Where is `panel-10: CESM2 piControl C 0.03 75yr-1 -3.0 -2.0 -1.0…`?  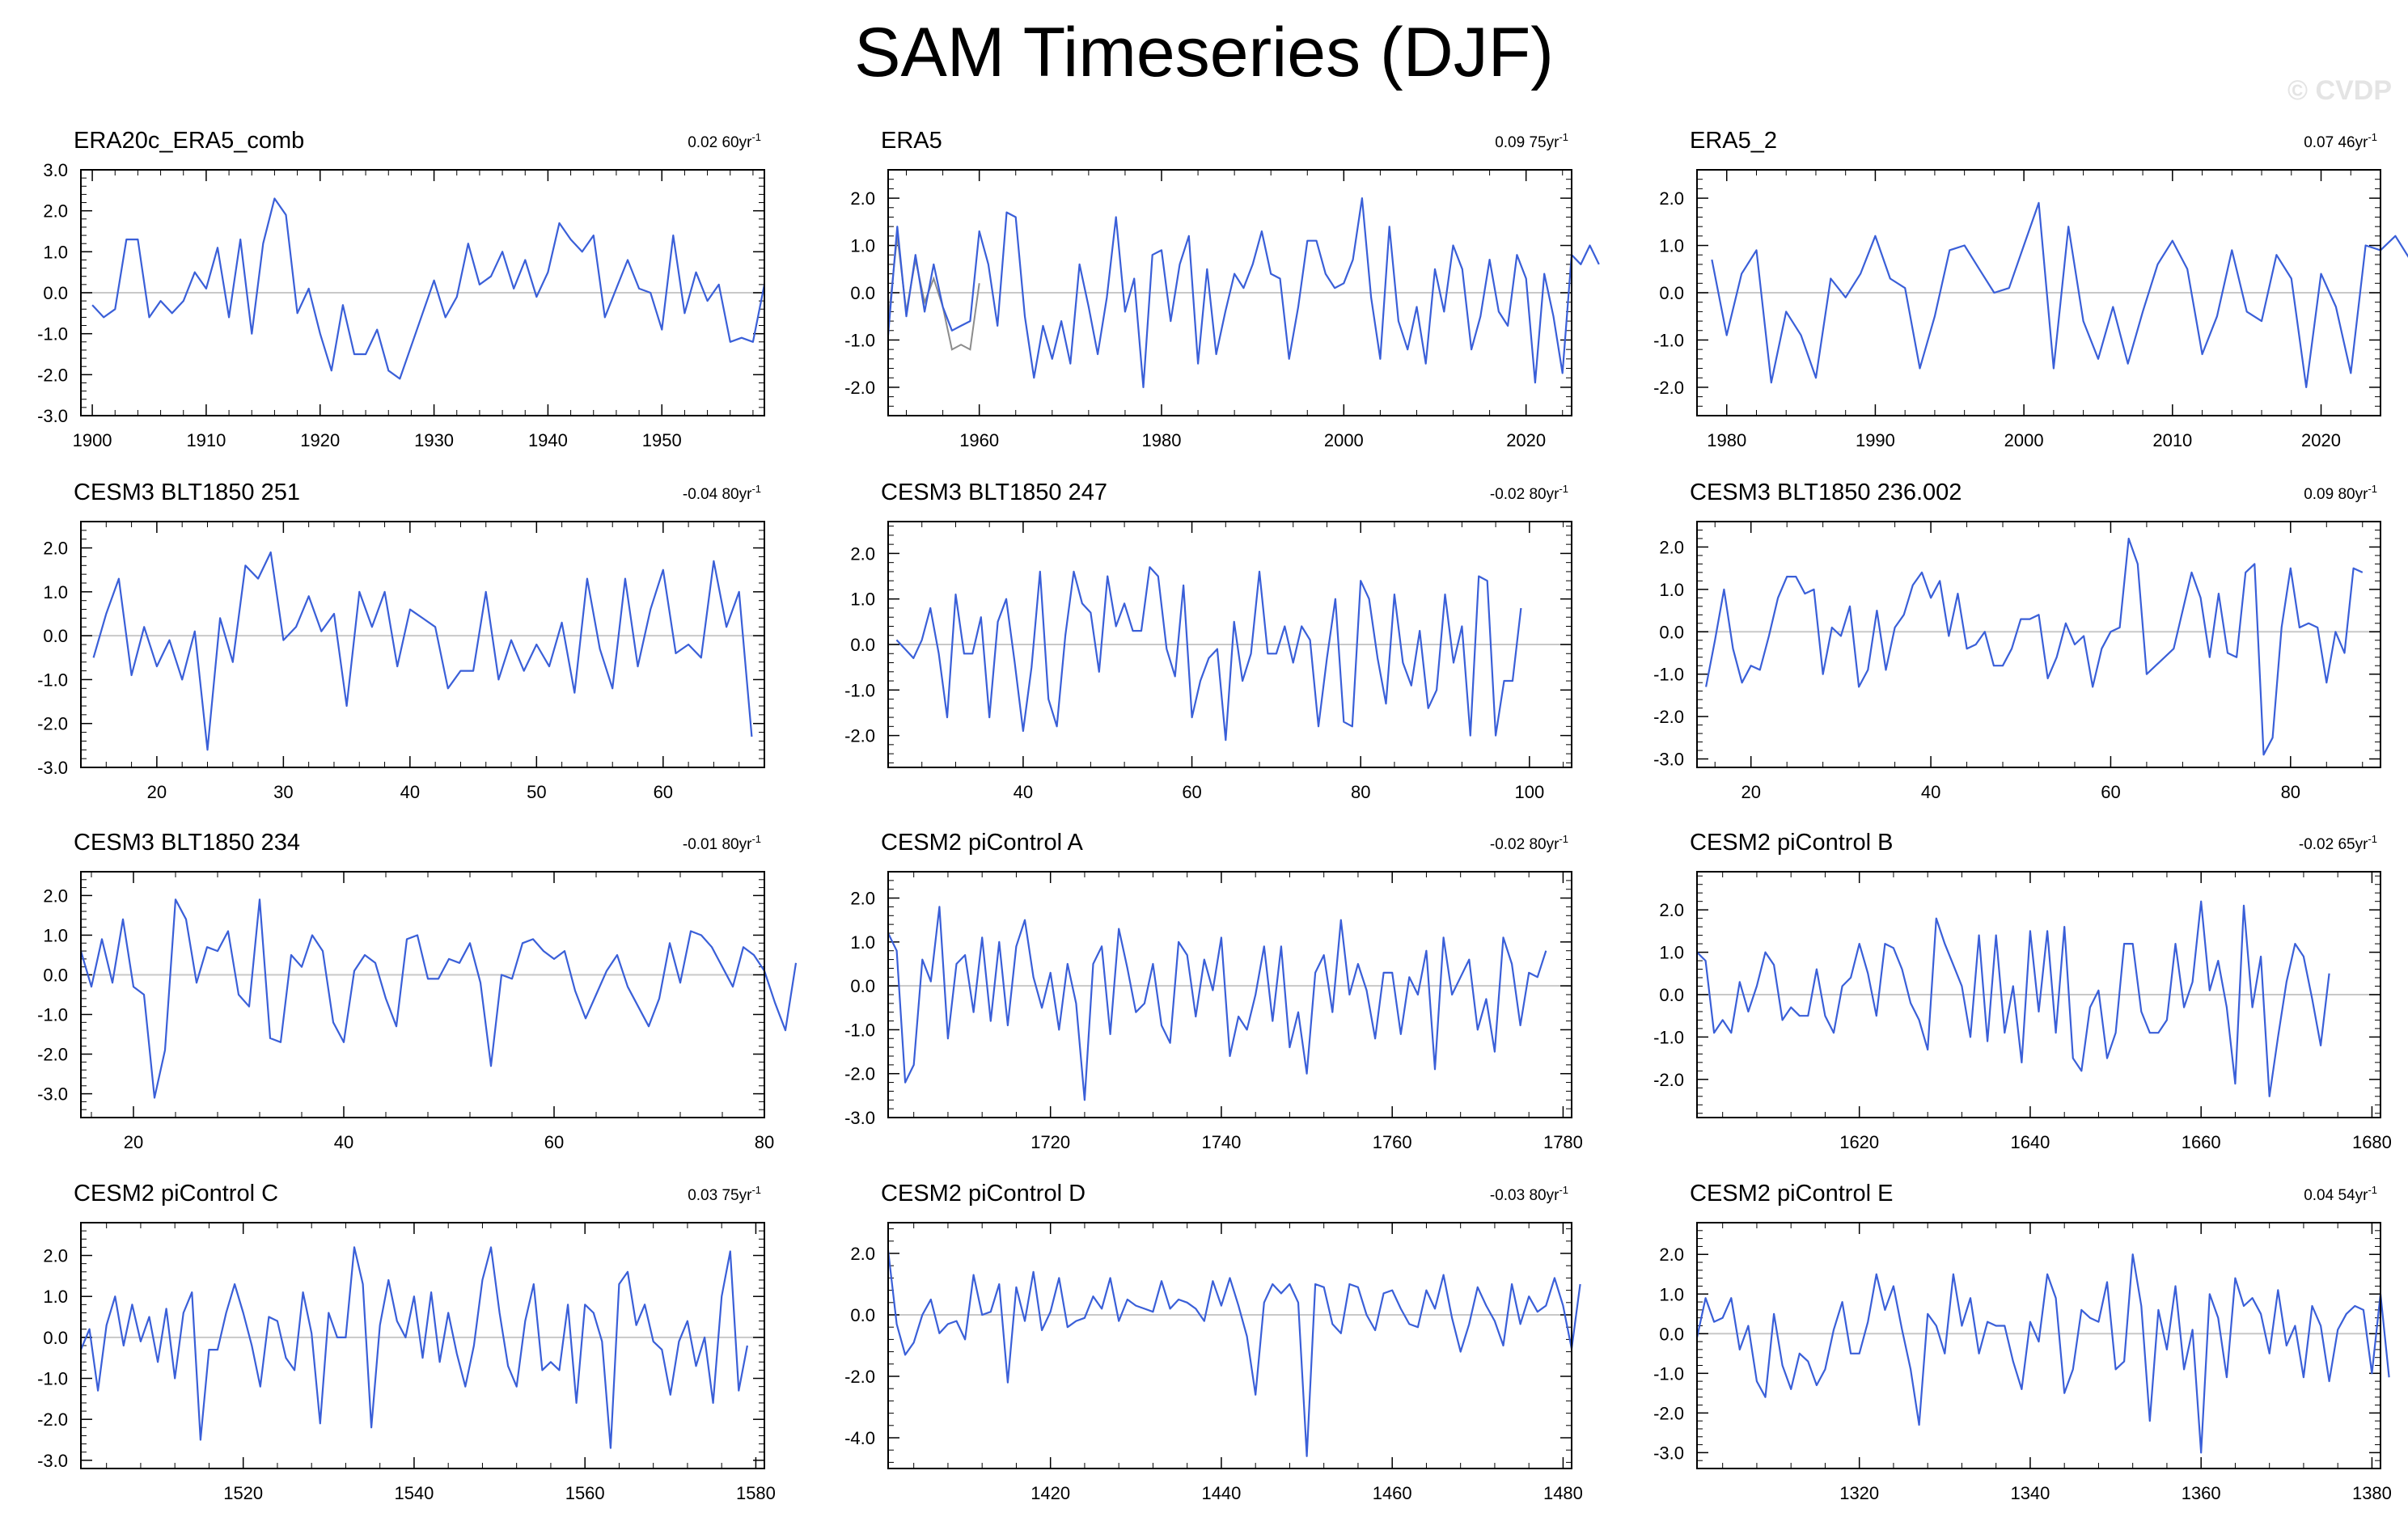
panel-10: CESM2 piControl C 0.03 75yr-1 -3.0 -2.0 -1.0… is located at coordinates (406, 1342).